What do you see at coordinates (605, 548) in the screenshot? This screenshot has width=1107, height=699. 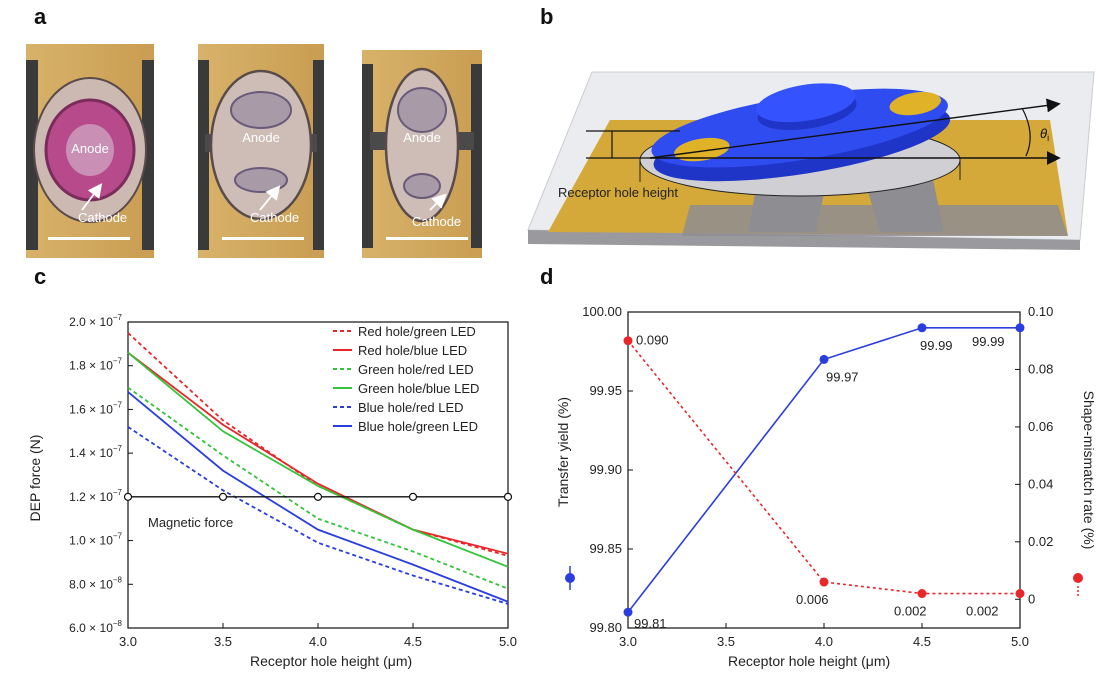 I see `chart-d-ytick-left-label: 99.85` at bounding box center [605, 548].